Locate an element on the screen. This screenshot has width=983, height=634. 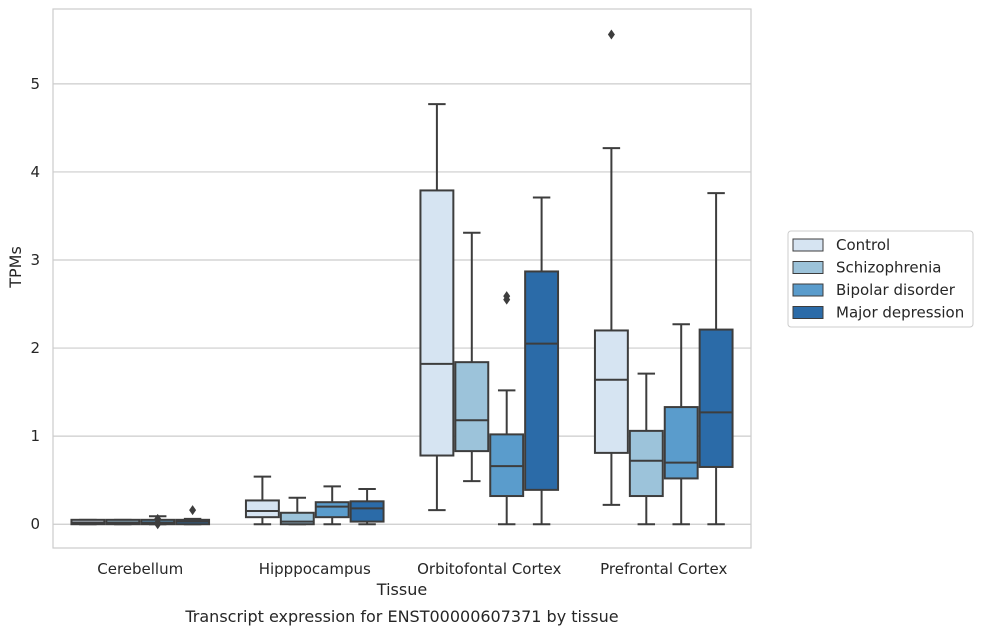
legend-label: Major depression is located at coordinates (900, 313).